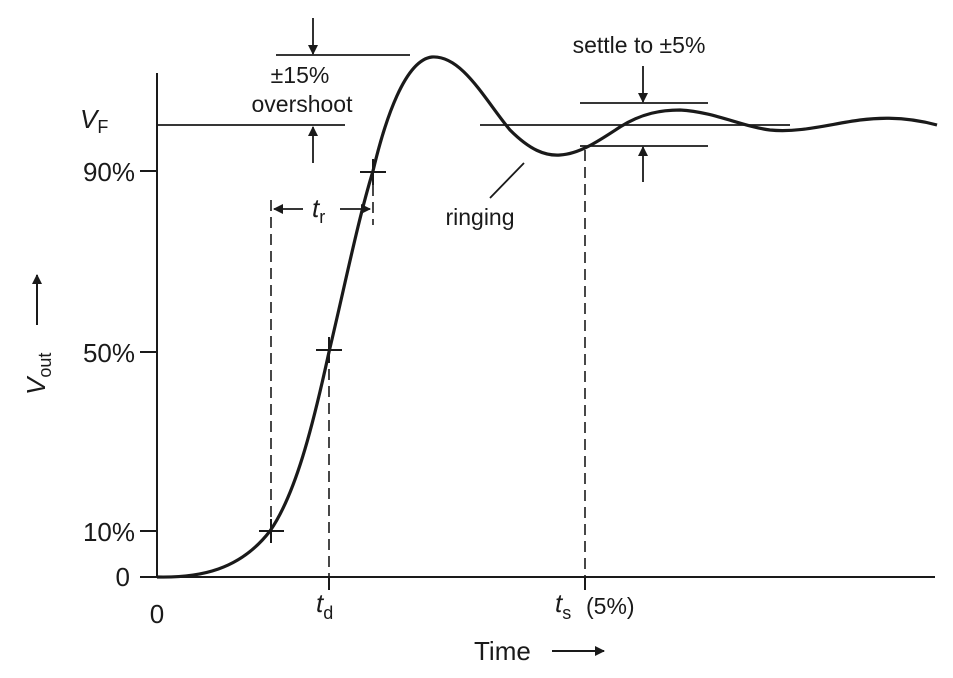 Image resolution: width=953 pixels, height=678 pixels. Describe the element at coordinates (123, 577) in the screenshot. I see `ytick-0: 0` at that location.